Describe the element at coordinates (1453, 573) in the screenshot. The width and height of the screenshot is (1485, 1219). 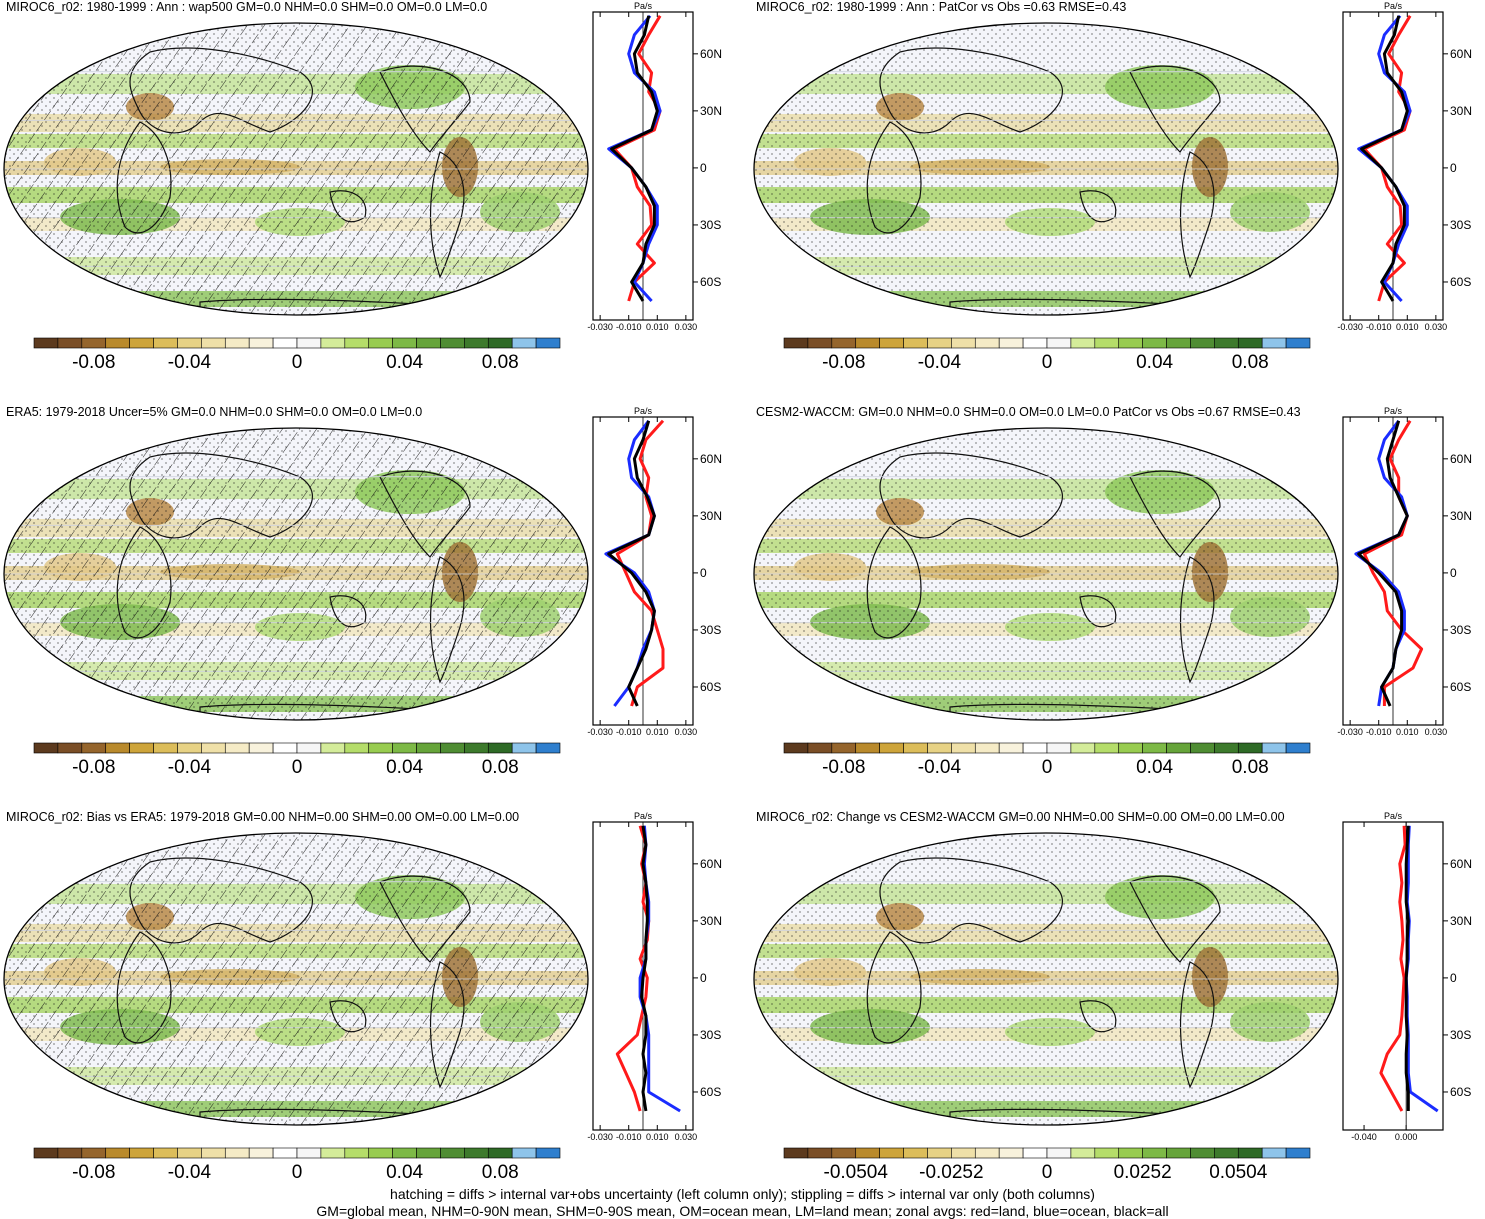
I see `lat-tick-label: 0` at that location.